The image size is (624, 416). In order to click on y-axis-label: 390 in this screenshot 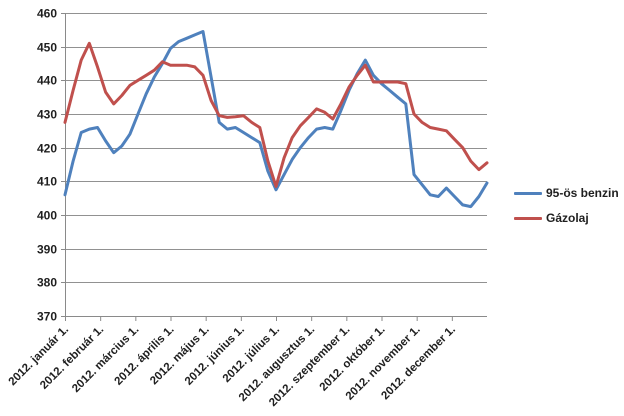, I will do `click(47, 250)`.